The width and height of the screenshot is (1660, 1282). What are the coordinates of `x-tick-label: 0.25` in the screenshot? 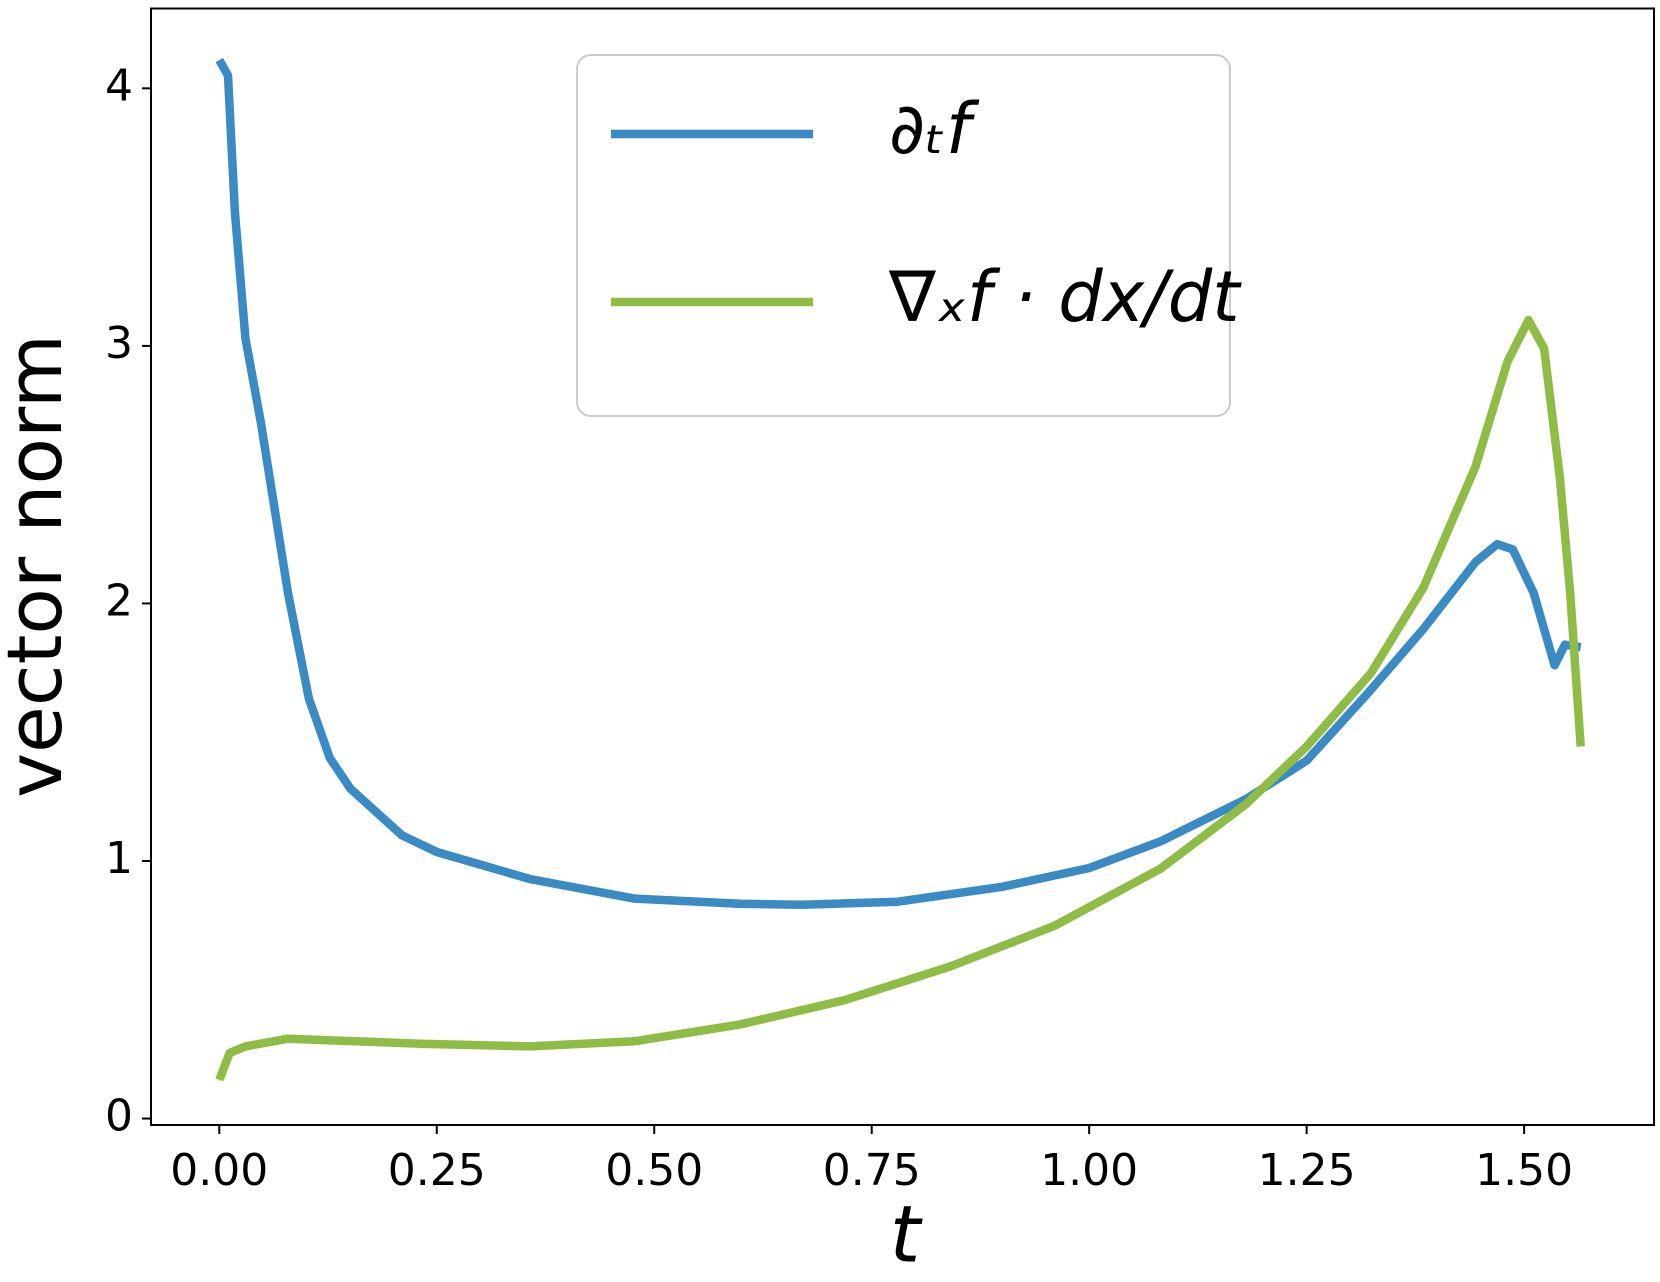 It's located at (437, 1170).